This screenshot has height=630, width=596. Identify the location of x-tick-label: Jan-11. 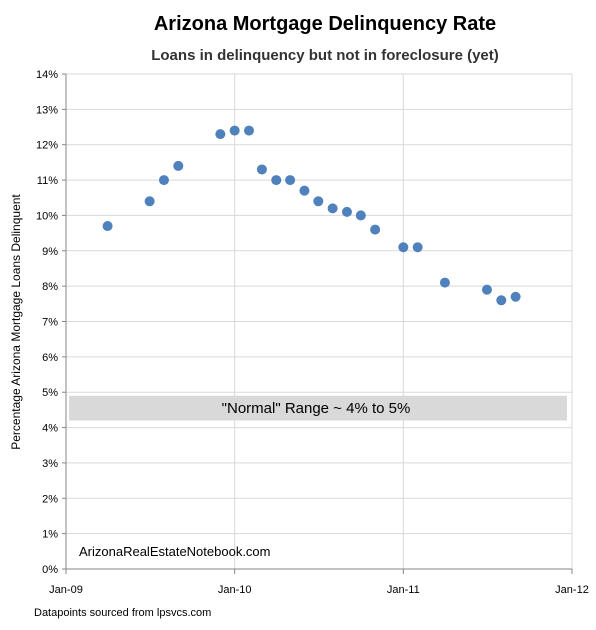
(403, 590).